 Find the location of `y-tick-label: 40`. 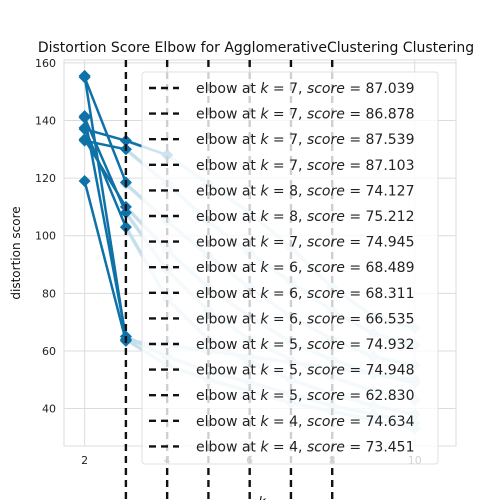

y-tick-label: 40 is located at coordinates (49, 409).